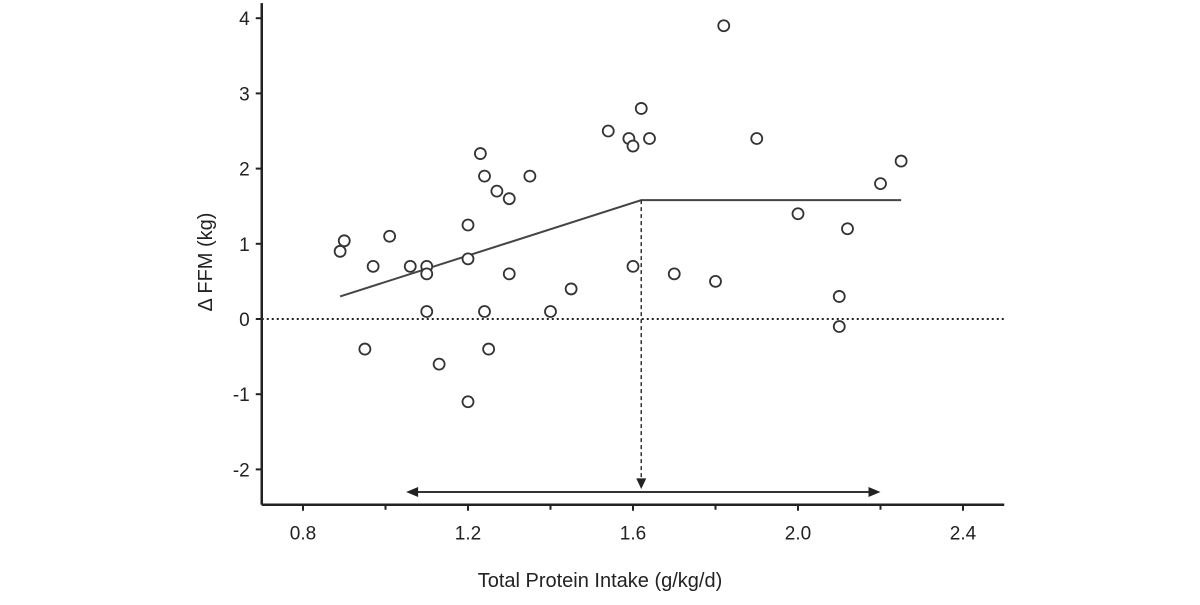 Image resolution: width=1200 pixels, height=605 pixels. I want to click on x-axis-label: Total Protein Intake (g/kg/d), so click(600, 581).